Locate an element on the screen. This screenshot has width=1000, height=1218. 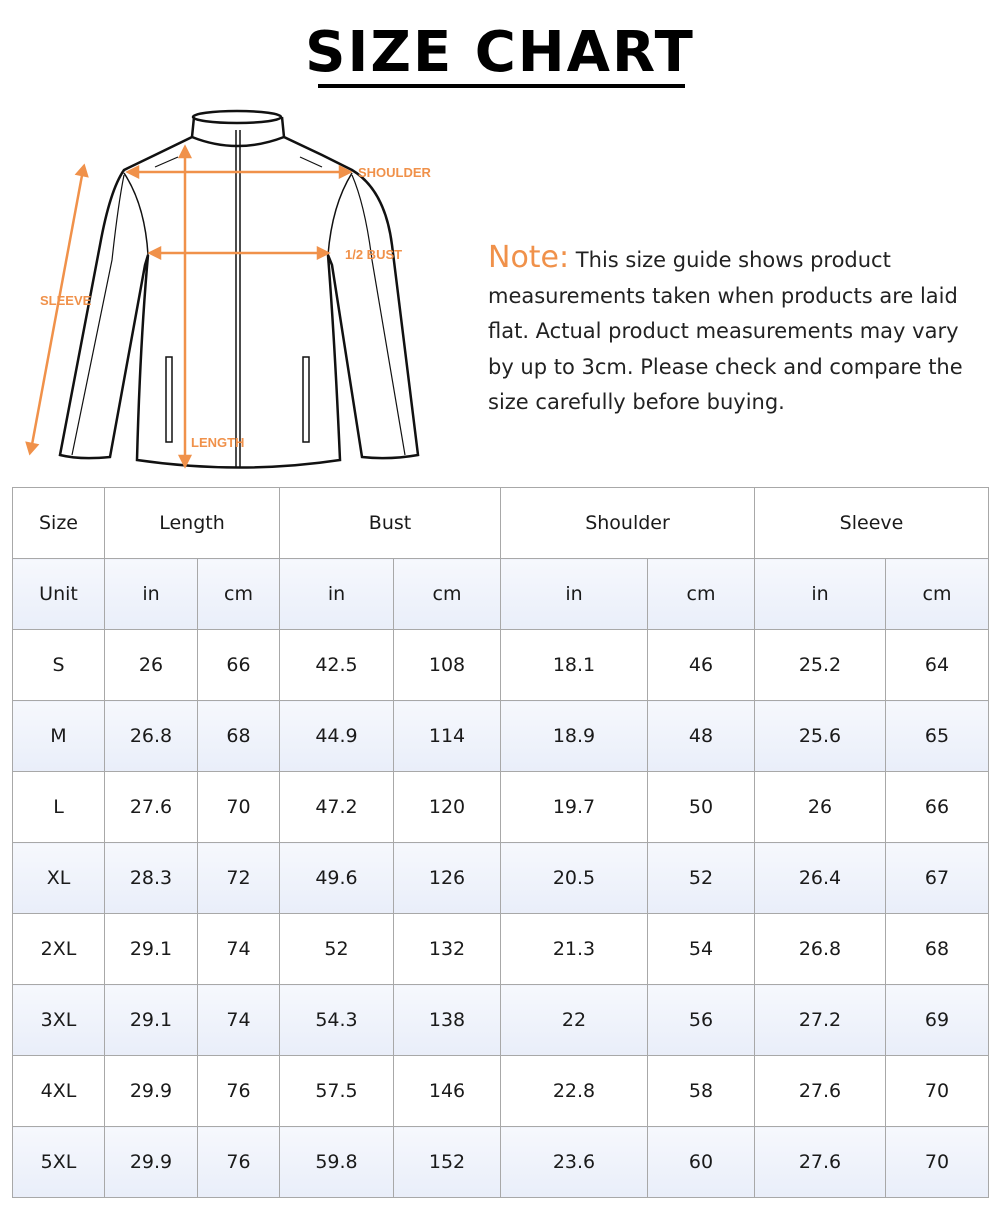
table-row: S 26 66 42.5 108 18.1 46 25.2 64 is located at coordinates (500, 665).